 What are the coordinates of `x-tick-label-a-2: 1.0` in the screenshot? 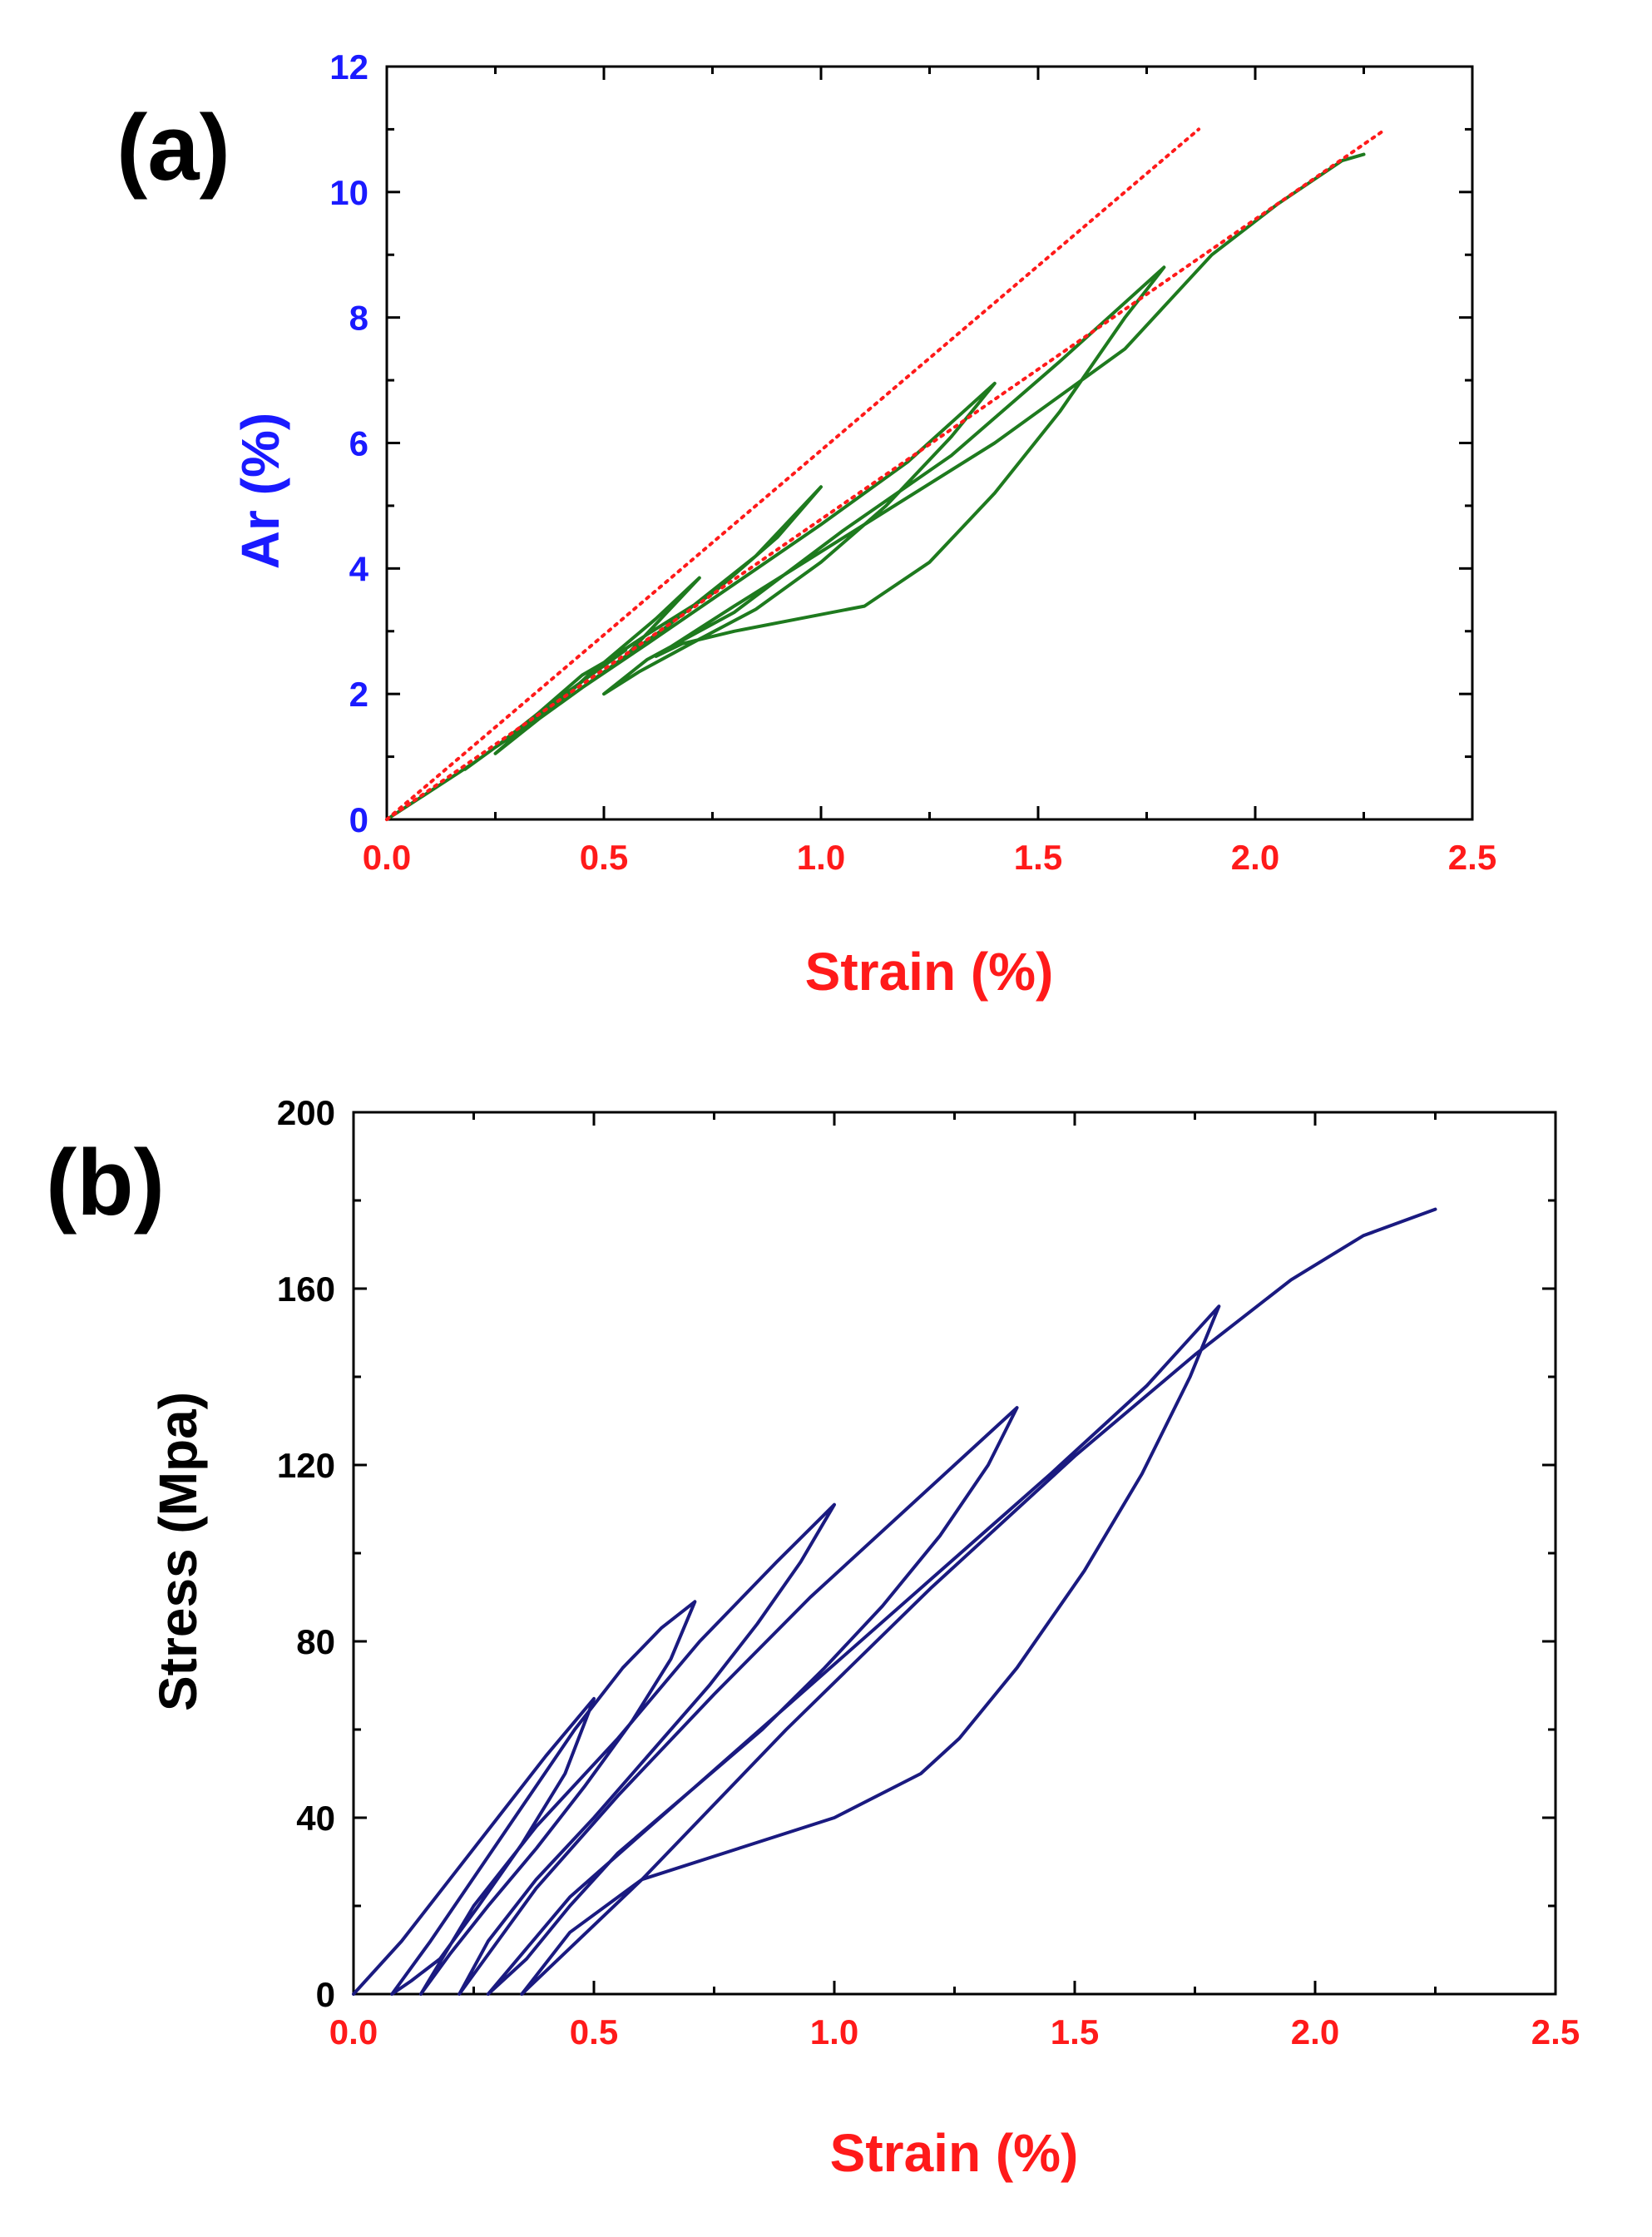 It's located at (821, 858).